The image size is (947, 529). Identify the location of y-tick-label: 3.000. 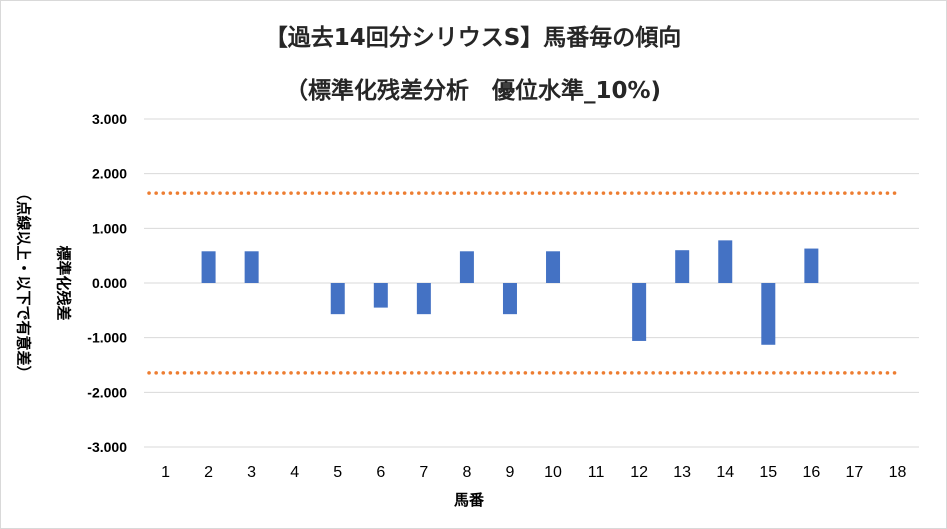
(109, 119).